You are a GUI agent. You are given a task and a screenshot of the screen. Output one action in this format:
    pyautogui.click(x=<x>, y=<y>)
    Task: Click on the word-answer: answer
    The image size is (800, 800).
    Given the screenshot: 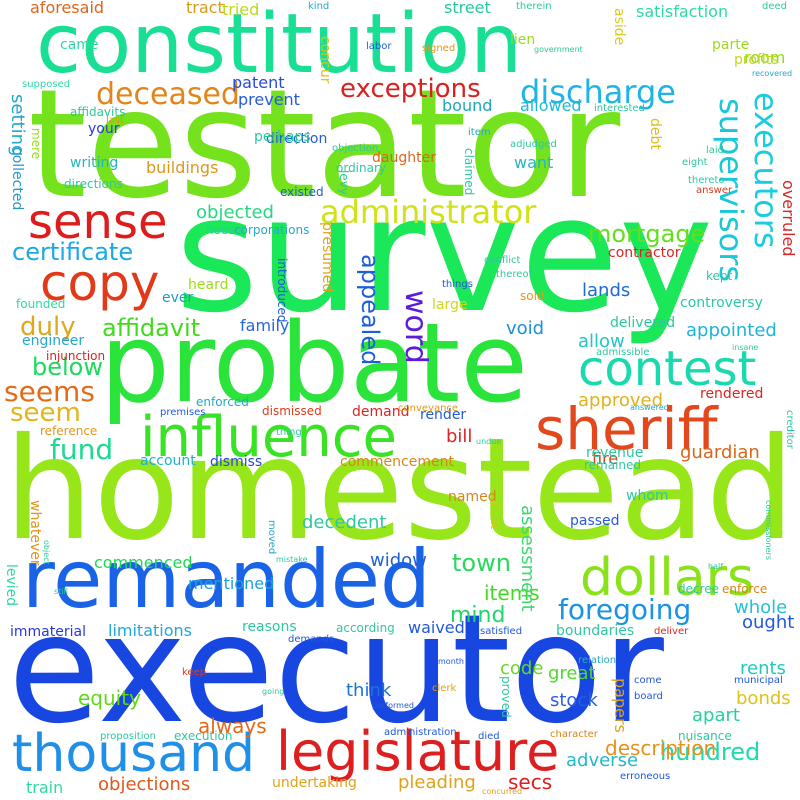 What is the action you would take?
    pyautogui.click(x=714, y=190)
    